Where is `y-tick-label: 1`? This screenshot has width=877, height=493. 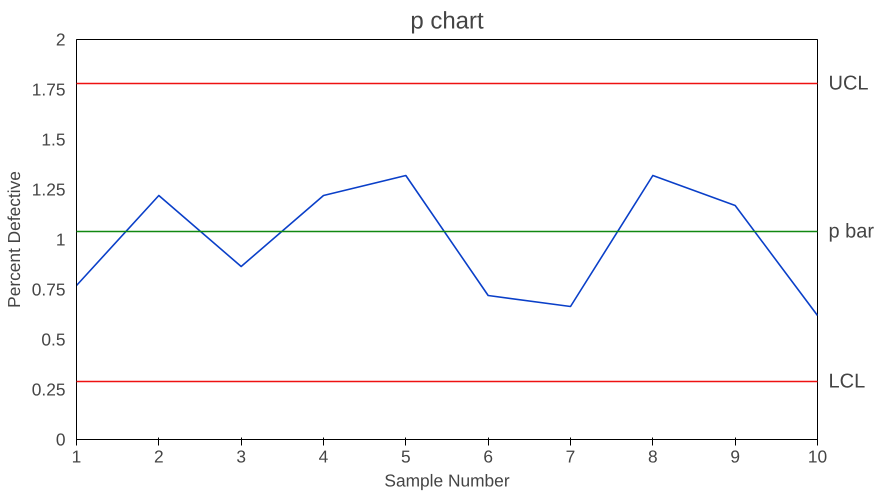
y-tick-label: 1 is located at coordinates (61, 240).